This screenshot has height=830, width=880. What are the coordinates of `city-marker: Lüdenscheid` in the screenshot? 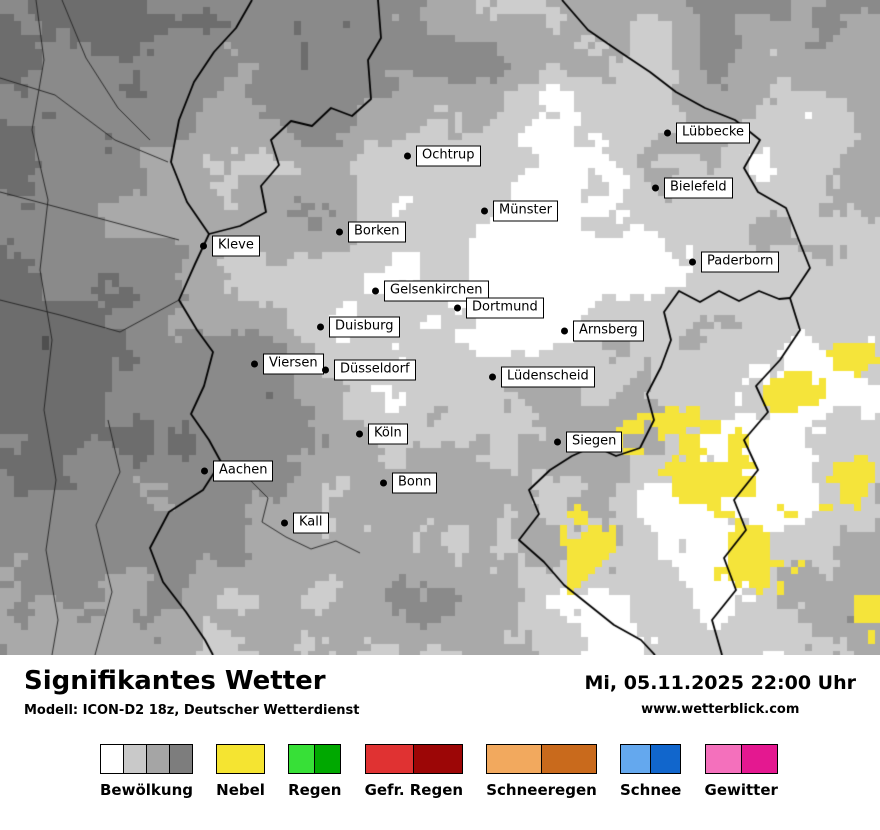 It's located at (542, 377).